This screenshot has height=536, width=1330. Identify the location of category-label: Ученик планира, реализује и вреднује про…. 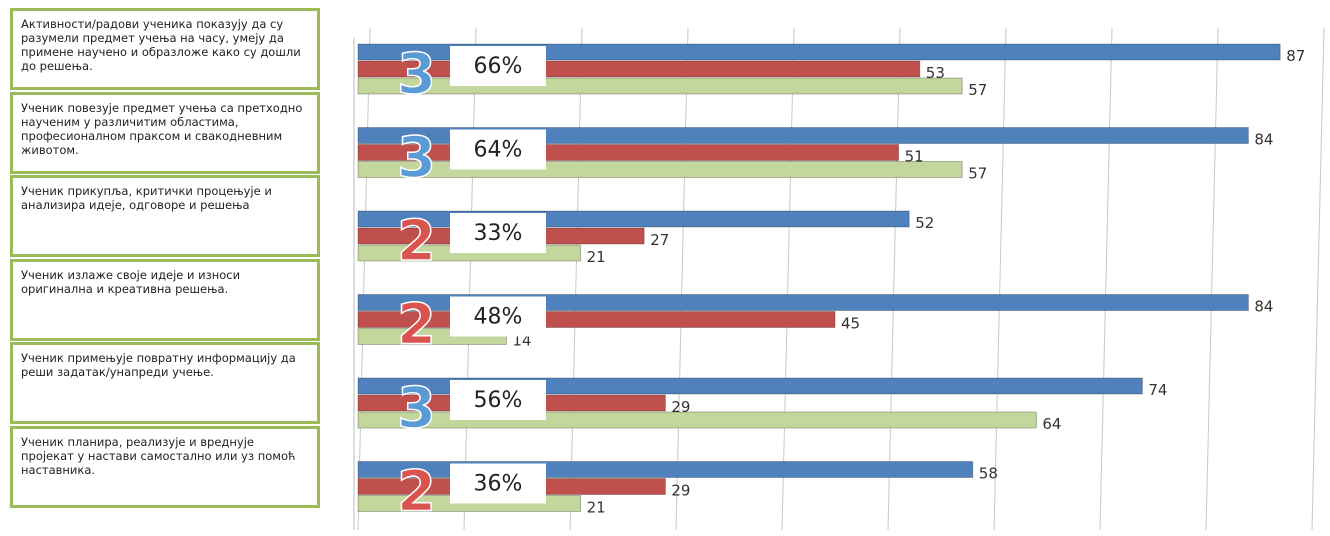
(165, 466).